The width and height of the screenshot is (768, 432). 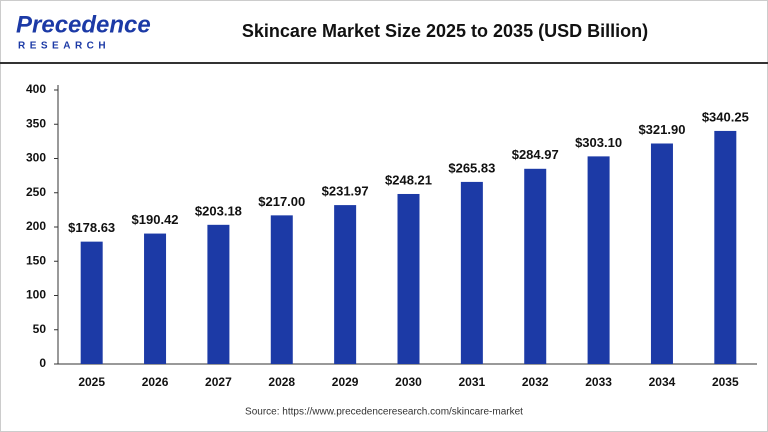 What do you see at coordinates (91, 382) in the screenshot?
I see `x-tick-label: 2025` at bounding box center [91, 382].